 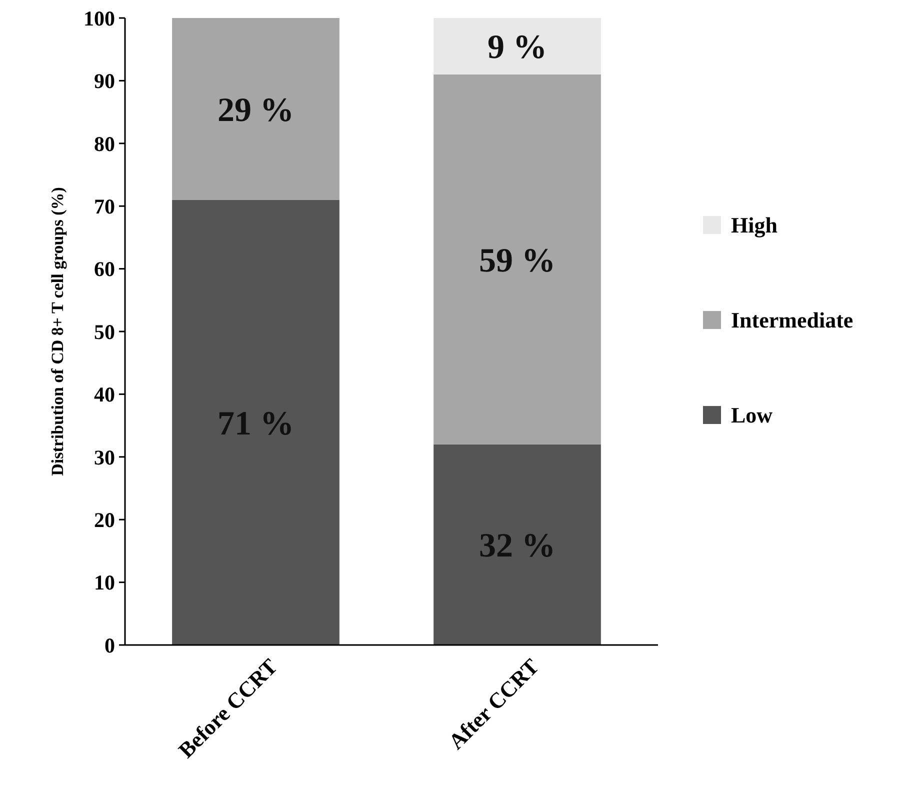 I want to click on y-tick-label: 20, so click(x=104, y=520).